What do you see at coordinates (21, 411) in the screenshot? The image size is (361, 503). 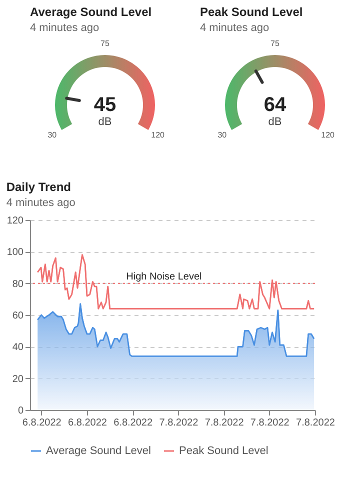 I see `y-tick-label: 0` at bounding box center [21, 411].